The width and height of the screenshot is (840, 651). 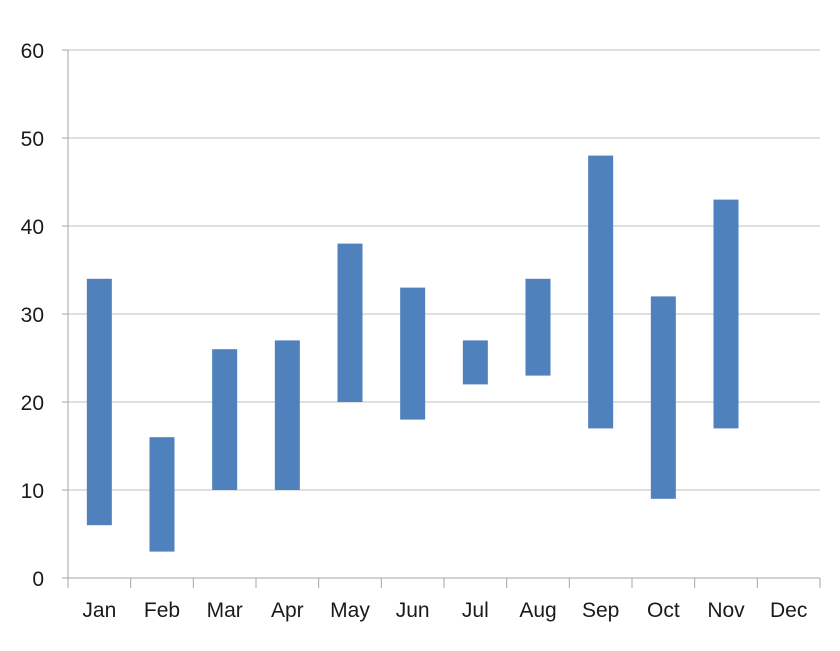 What do you see at coordinates (32, 227) in the screenshot?
I see `y-tick-label: 40` at bounding box center [32, 227].